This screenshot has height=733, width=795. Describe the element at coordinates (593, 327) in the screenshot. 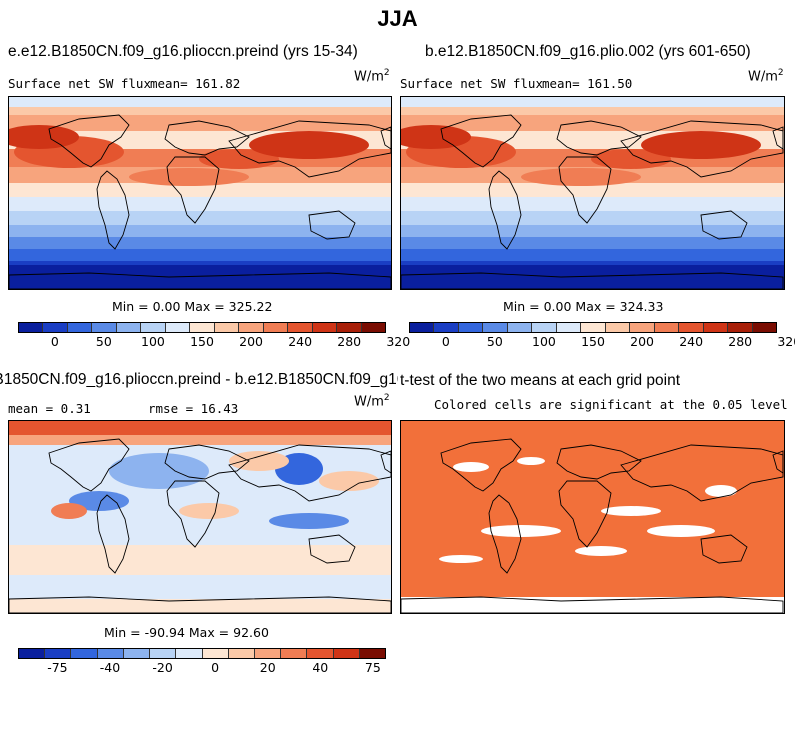

I see `panel2-colorbar` at that location.